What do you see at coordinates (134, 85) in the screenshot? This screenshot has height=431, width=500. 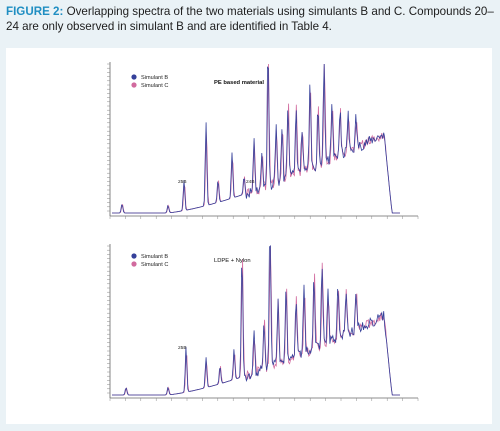 I see `legend-marker-c-top` at bounding box center [134, 85].